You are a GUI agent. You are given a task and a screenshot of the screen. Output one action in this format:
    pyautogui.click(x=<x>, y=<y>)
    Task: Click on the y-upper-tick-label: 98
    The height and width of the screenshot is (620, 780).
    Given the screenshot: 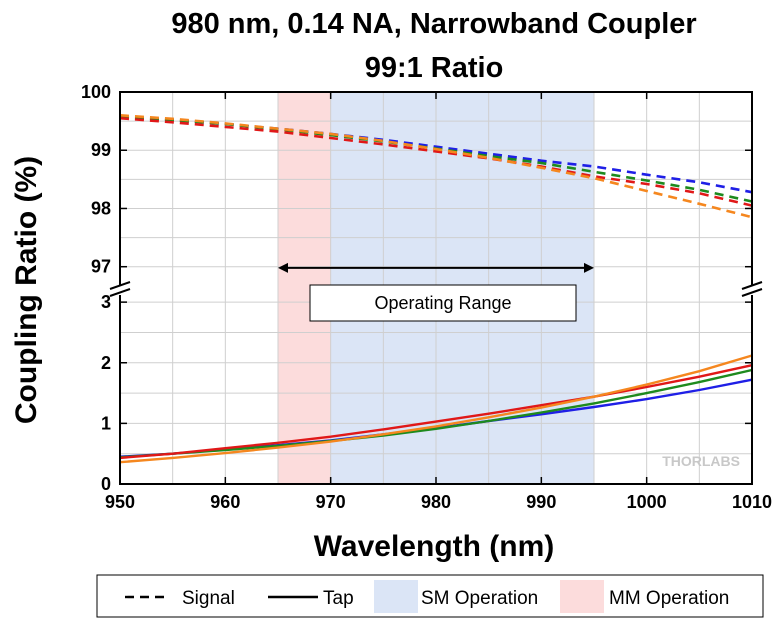 What is the action you would take?
    pyautogui.click(x=101, y=208)
    